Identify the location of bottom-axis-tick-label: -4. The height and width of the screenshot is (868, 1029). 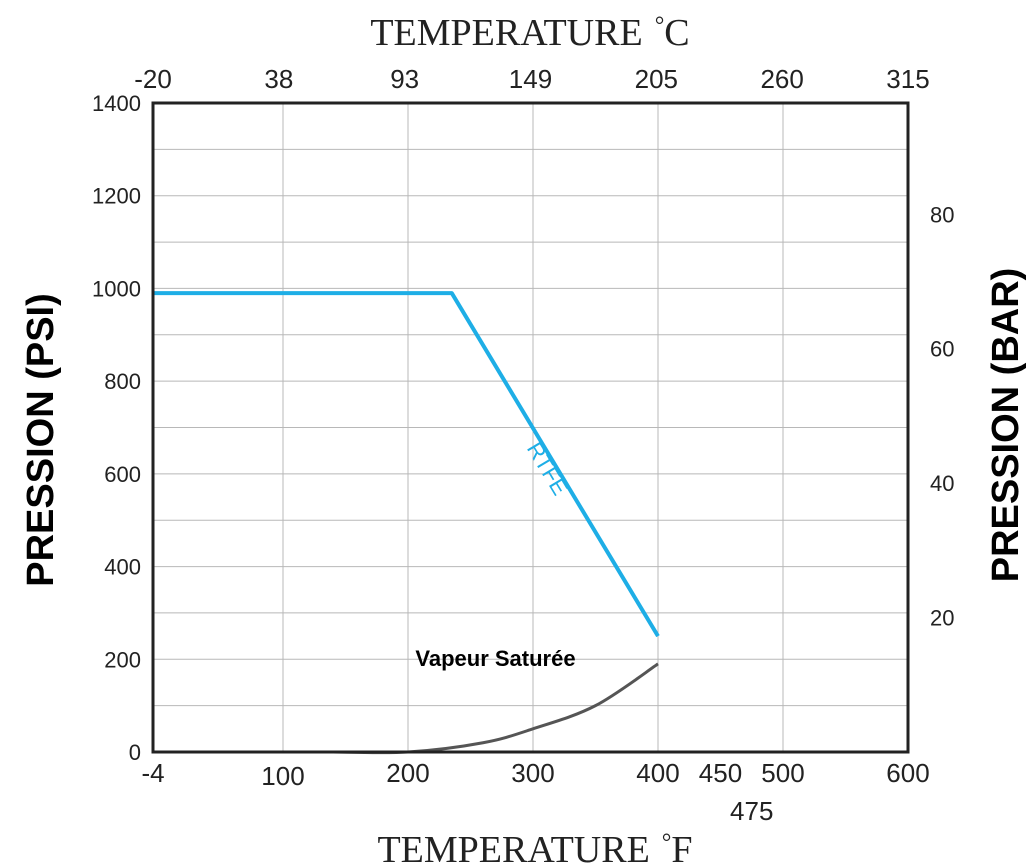
(152, 773).